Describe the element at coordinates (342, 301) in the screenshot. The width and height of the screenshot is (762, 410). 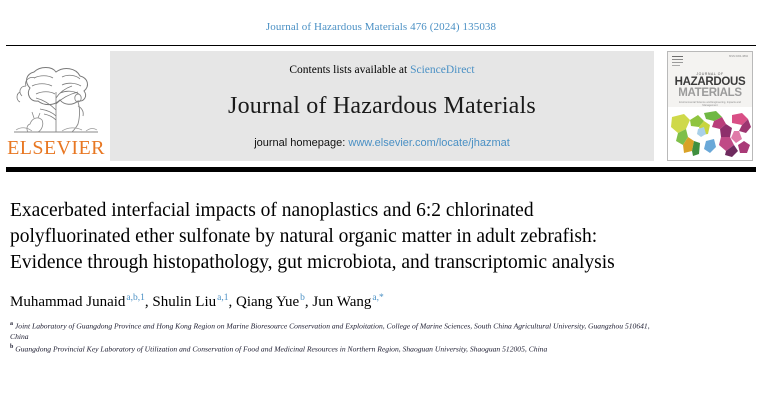
I see `author-name: Jun Wang` at that location.